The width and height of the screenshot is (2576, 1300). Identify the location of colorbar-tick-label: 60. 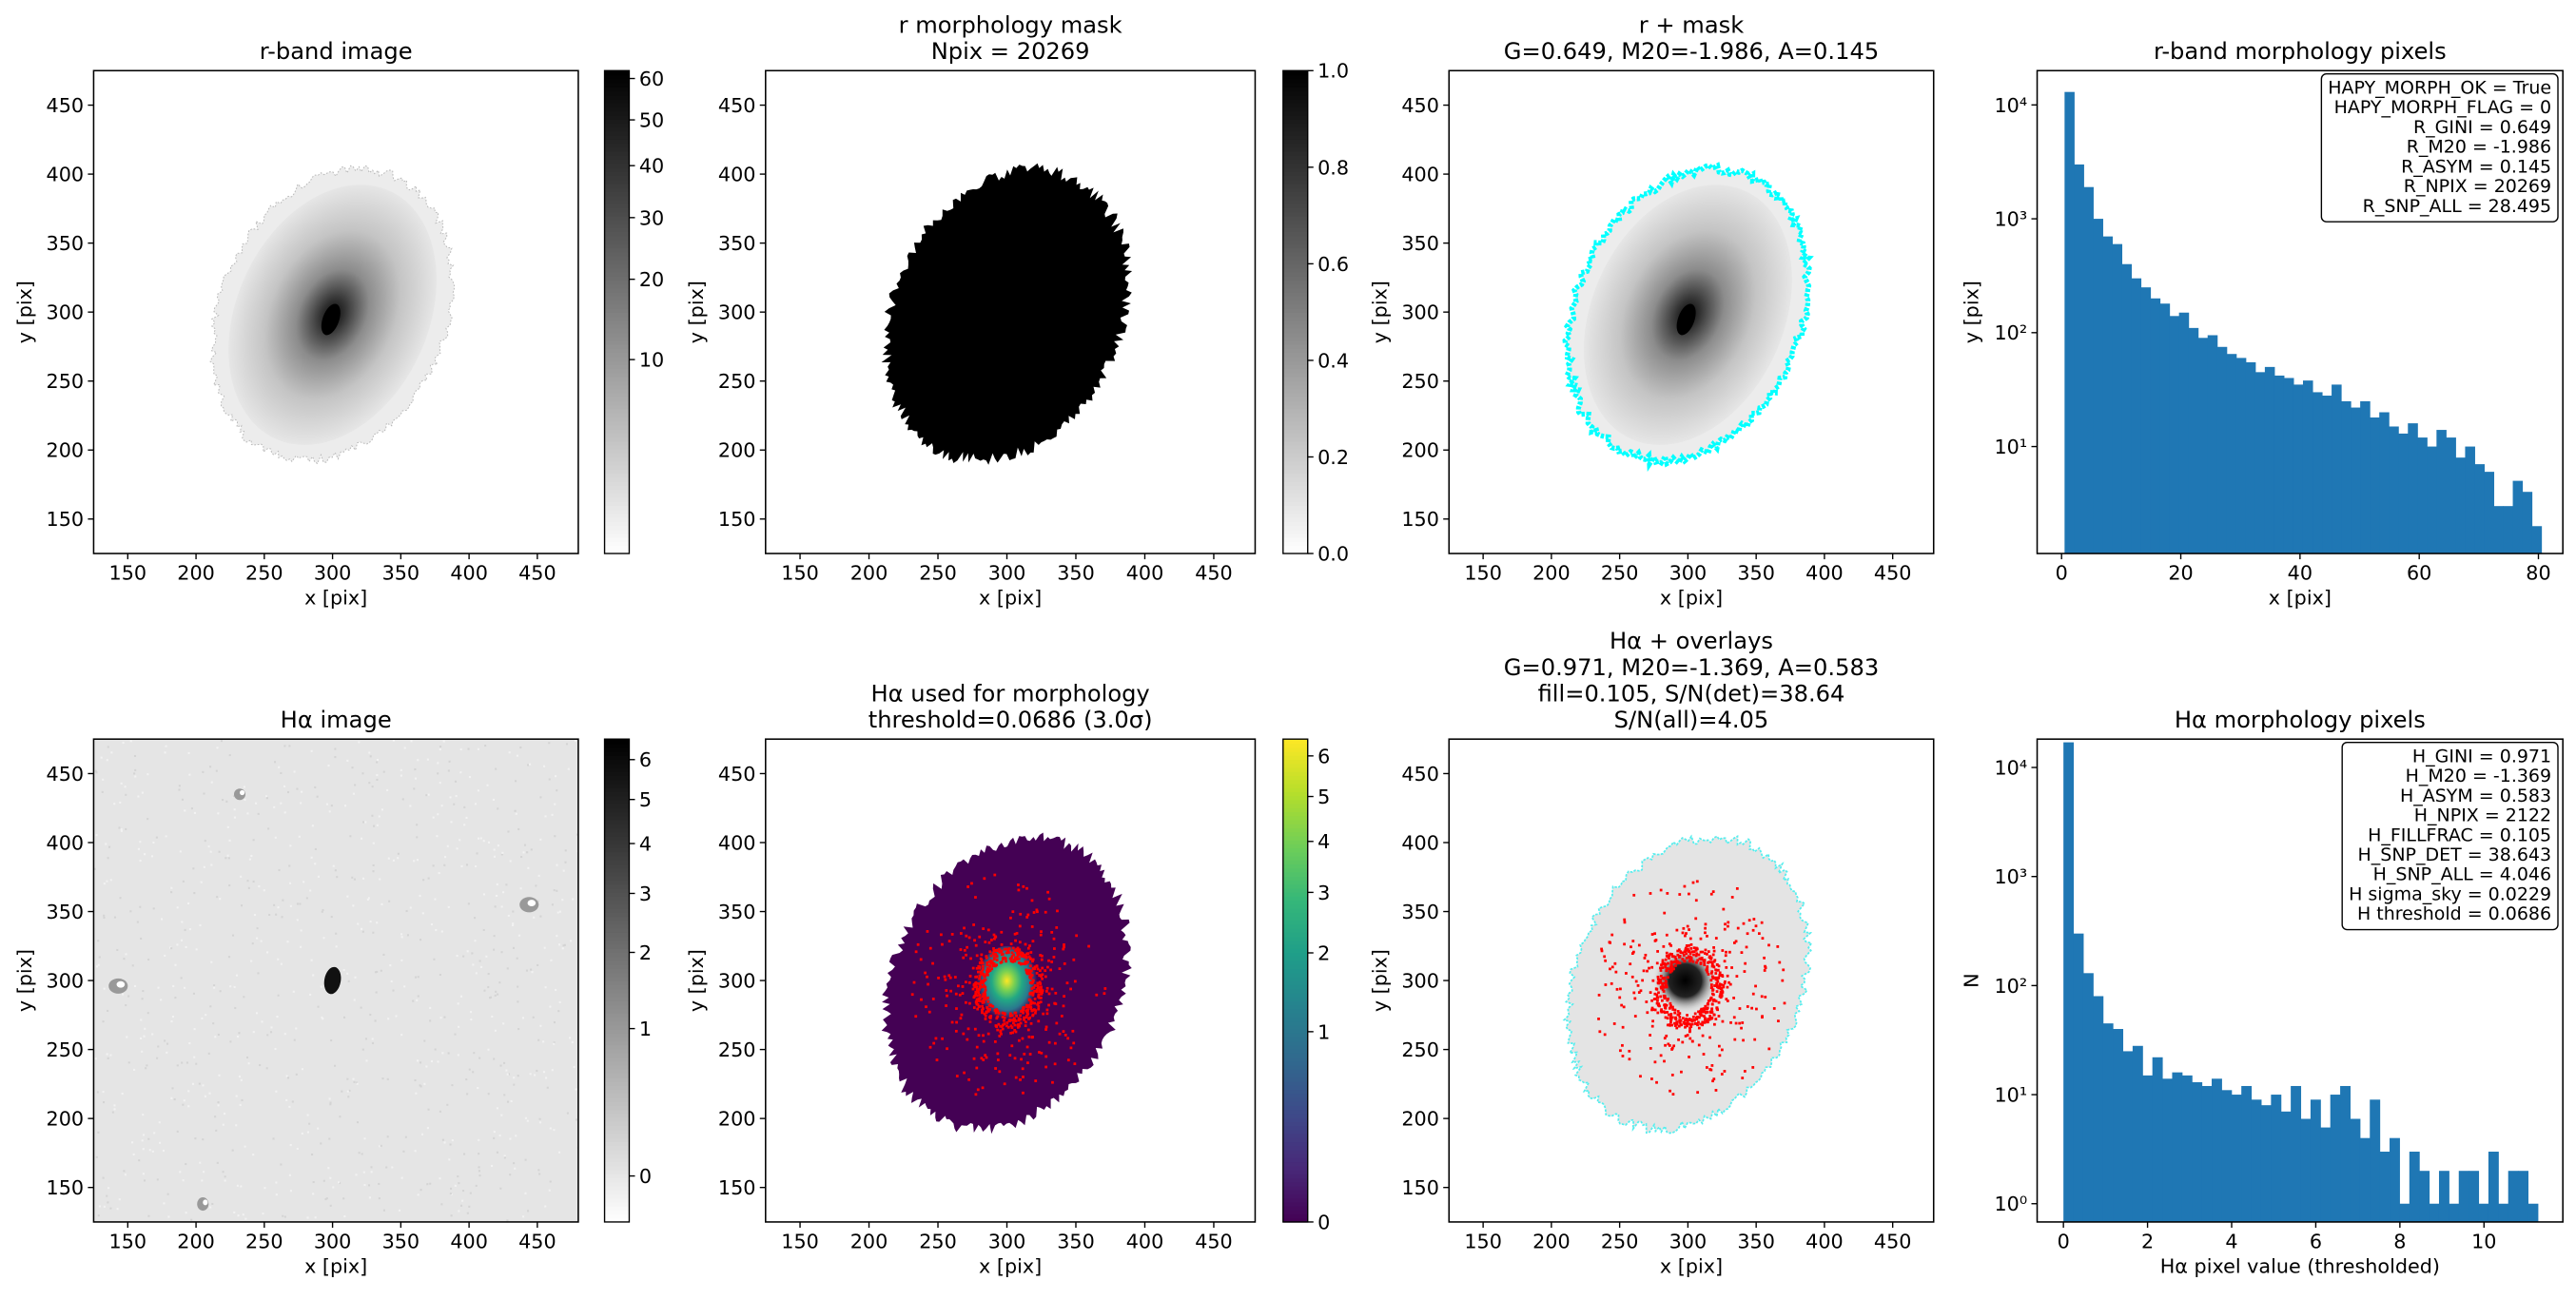
(652, 79).